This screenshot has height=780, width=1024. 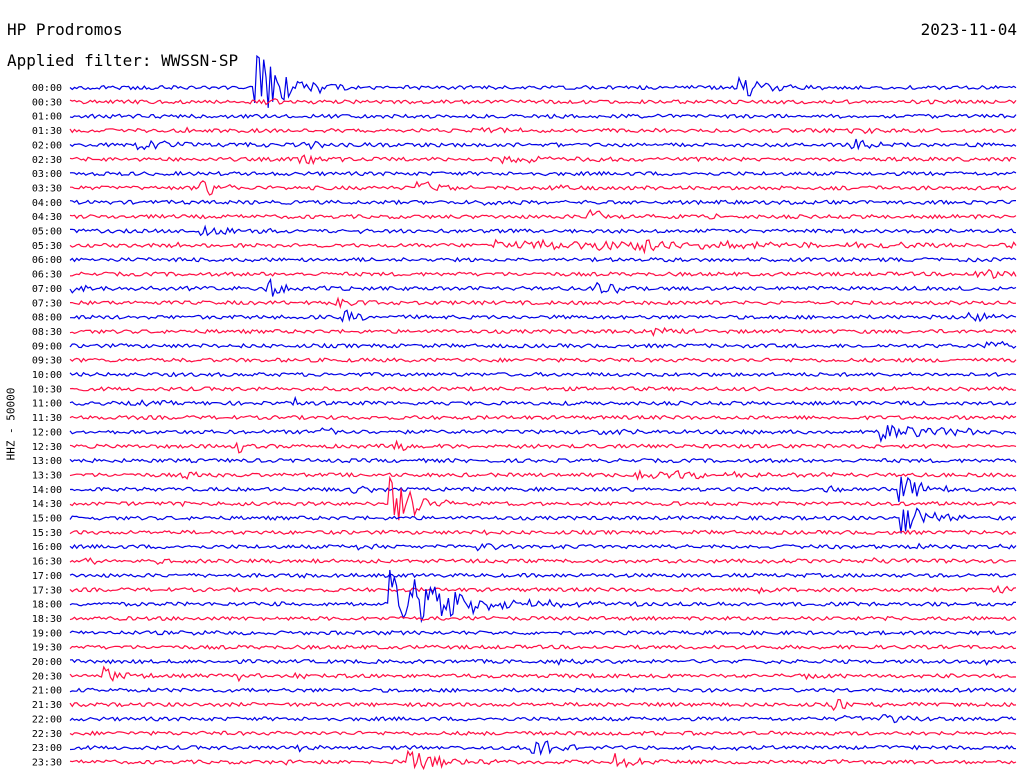 What do you see at coordinates (47, 145) in the screenshot?
I see `row-time-label: 02:00` at bounding box center [47, 145].